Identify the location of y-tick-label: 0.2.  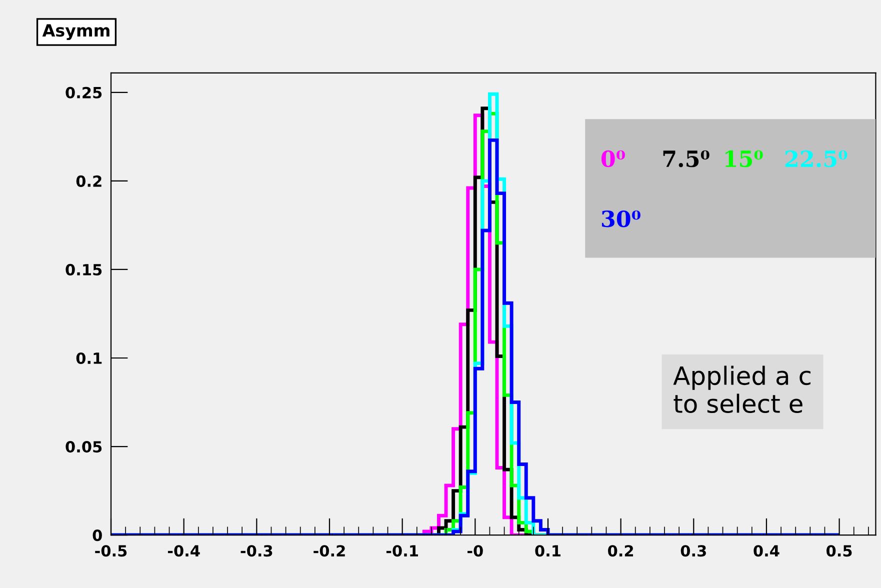
(89, 181).